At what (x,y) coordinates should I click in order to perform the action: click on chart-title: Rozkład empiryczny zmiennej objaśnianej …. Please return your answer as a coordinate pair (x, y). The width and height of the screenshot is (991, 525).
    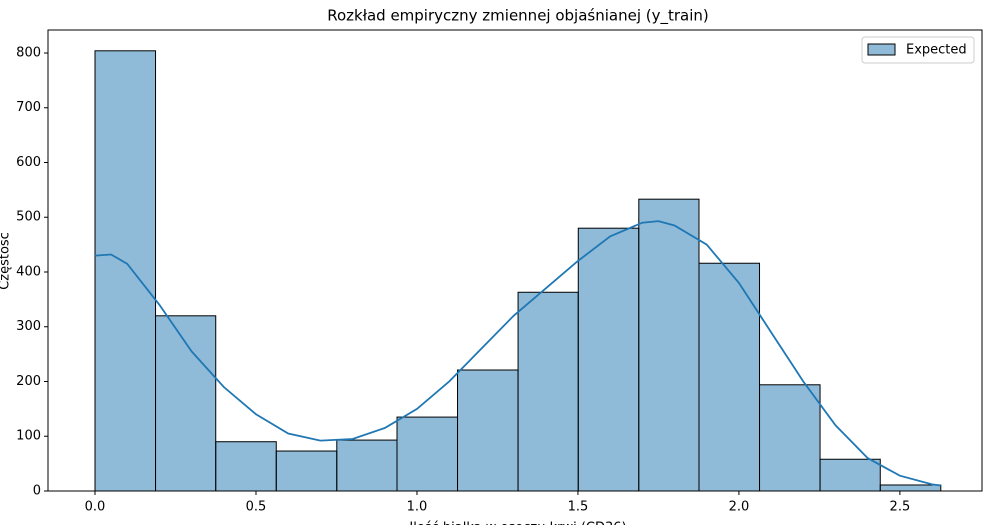
    Looking at the image, I should click on (518, 16).